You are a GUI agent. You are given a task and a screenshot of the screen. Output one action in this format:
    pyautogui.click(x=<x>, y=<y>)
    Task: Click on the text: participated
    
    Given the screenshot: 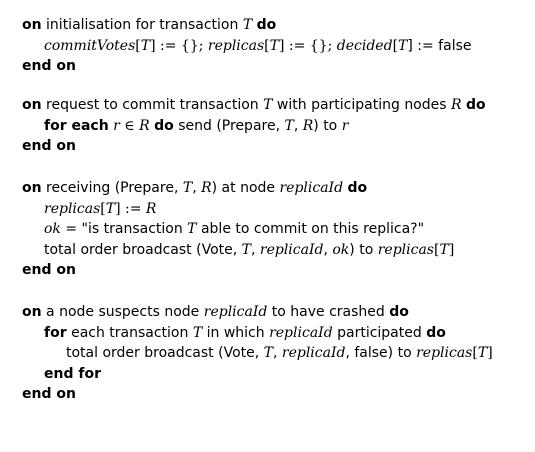 What is the action you would take?
    pyautogui.click(x=379, y=332)
    